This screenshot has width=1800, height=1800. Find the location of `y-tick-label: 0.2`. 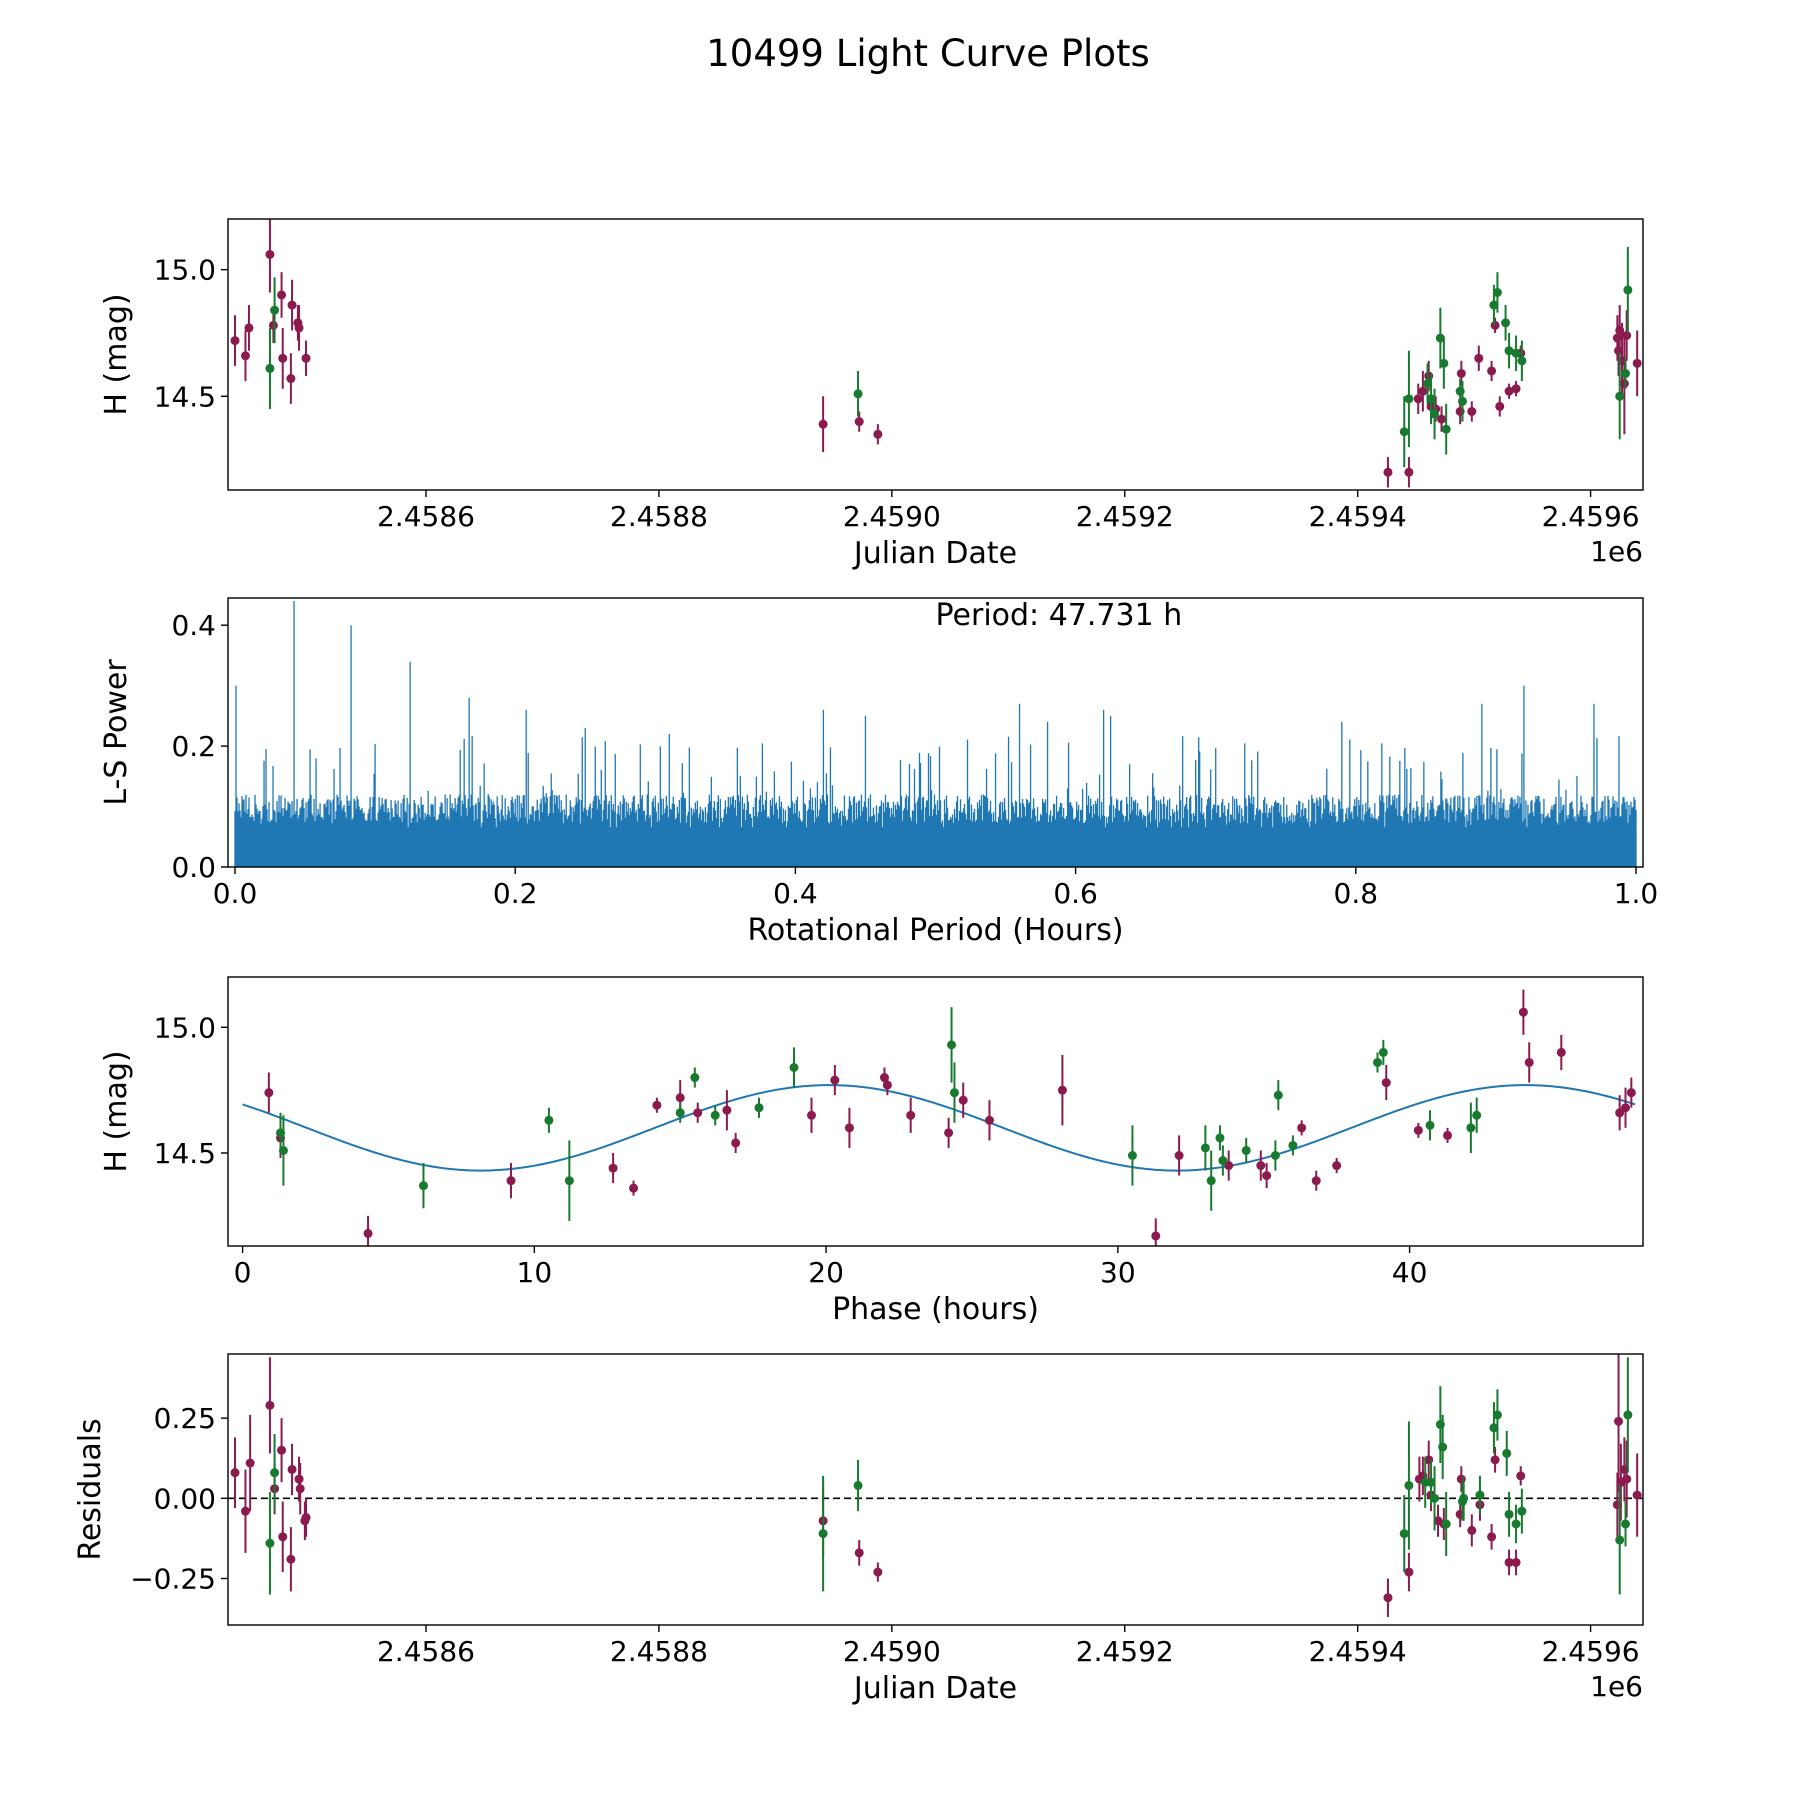

y-tick-label: 0.2 is located at coordinates (193, 746).